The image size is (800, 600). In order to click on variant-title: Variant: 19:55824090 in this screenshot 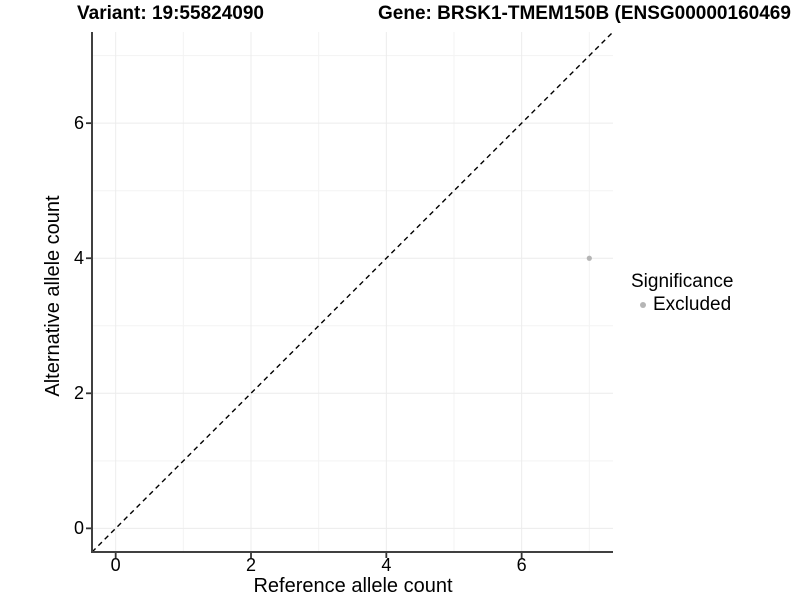, I will do `click(170, 13)`.